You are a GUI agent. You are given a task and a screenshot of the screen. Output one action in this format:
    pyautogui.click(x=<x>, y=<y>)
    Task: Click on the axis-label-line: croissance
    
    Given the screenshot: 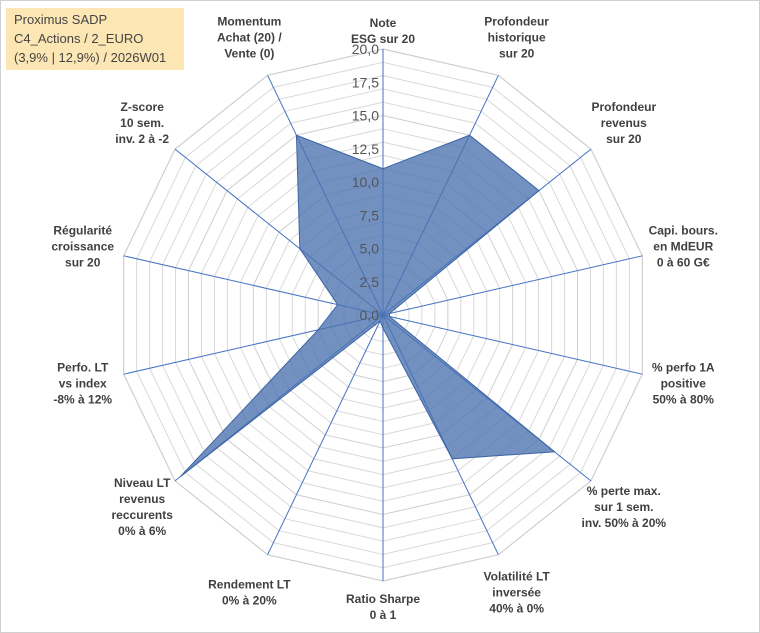 What is the action you would take?
    pyautogui.click(x=82, y=246)
    